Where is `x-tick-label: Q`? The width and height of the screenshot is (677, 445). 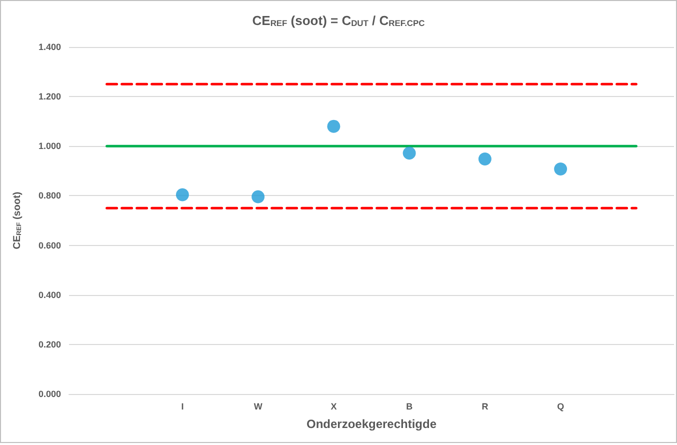 x-tick-label: Q is located at coordinates (560, 407).